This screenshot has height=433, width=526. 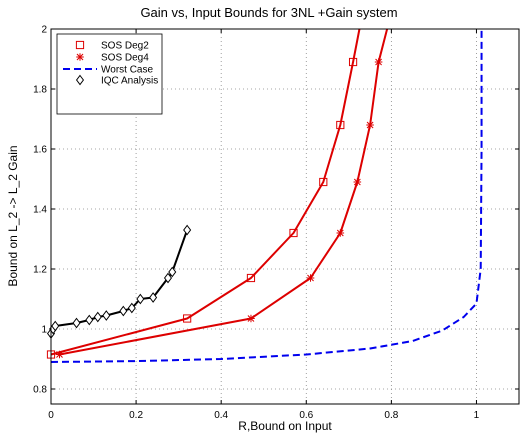 I want to click on legend-item: SOS Deg2, so click(x=112, y=46).